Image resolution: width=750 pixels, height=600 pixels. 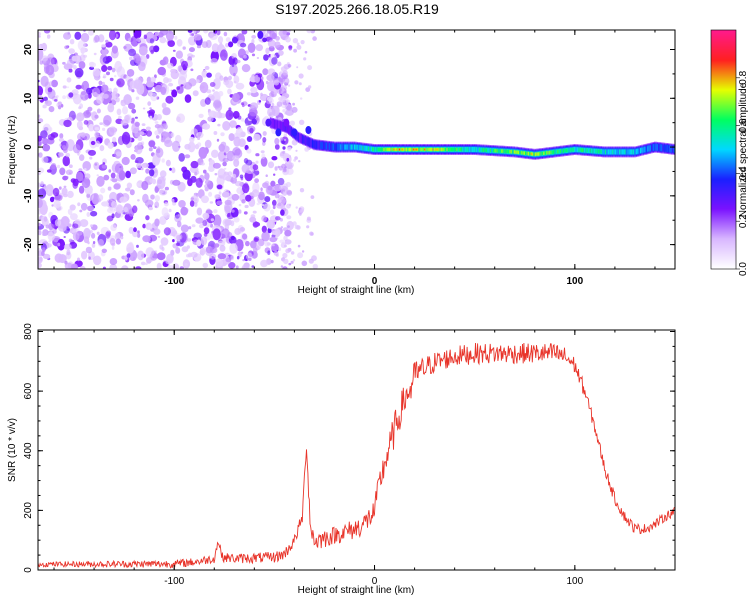 I want to click on spectrogram-y-tick: 20, so click(x=28, y=50).